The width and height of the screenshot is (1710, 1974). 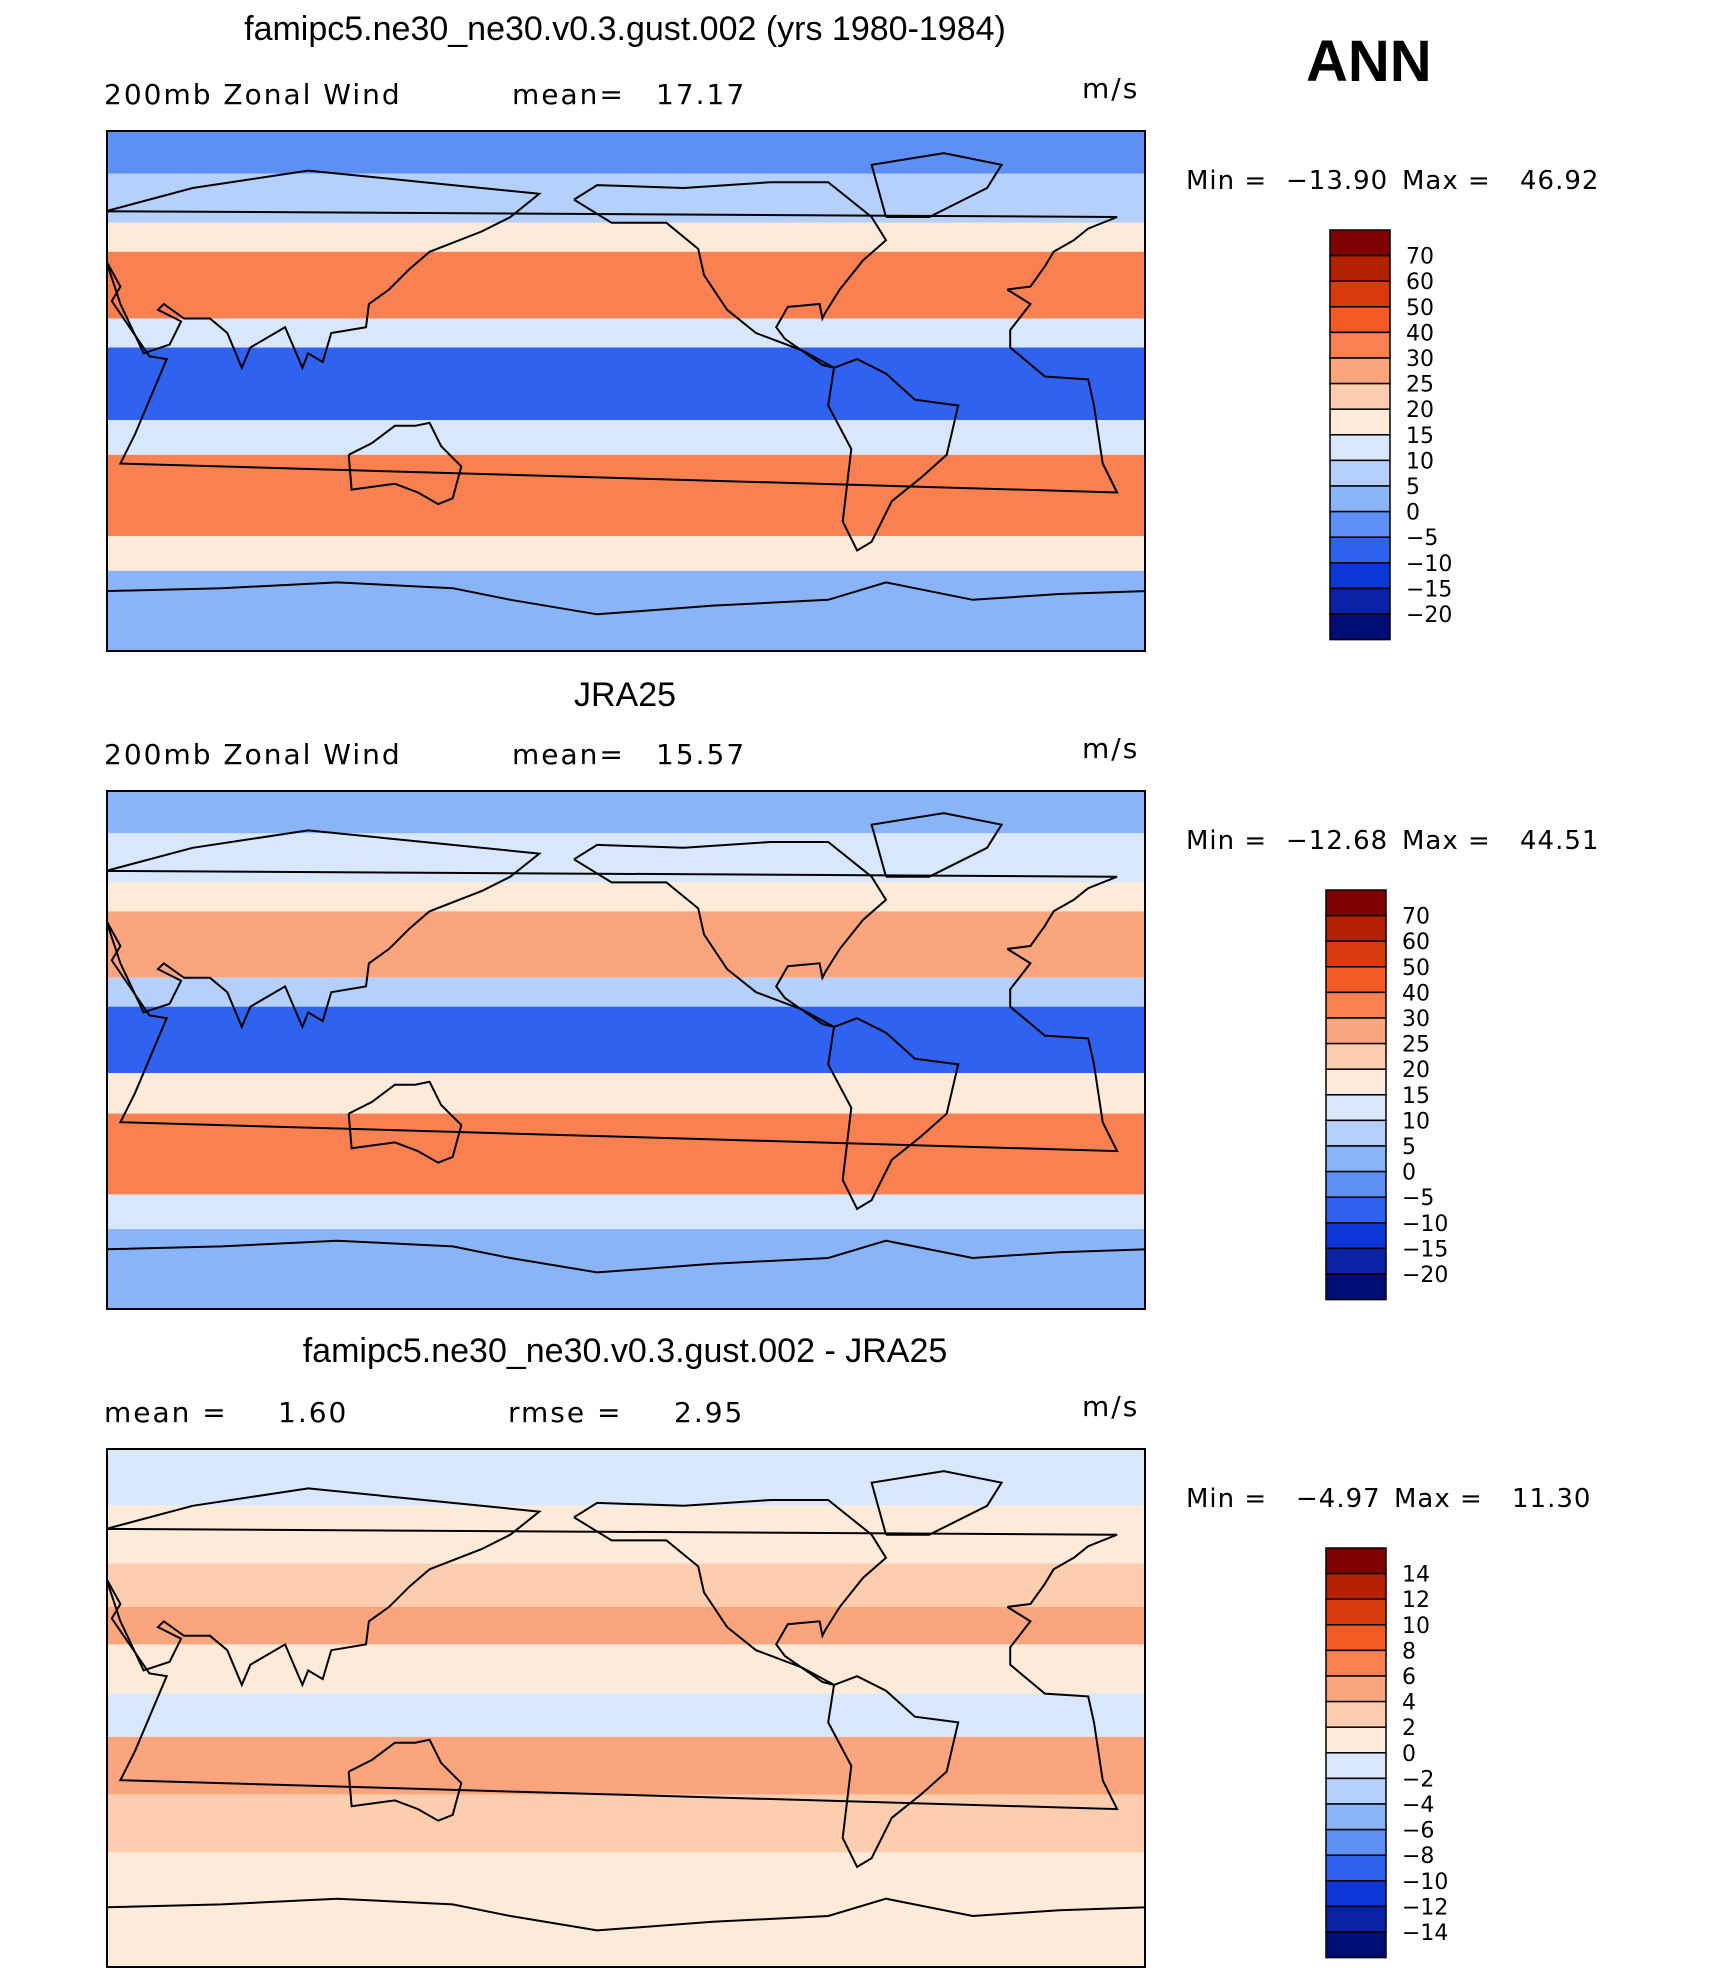 I want to click on colorbar-tick-label: 12, so click(x=1416, y=1600).